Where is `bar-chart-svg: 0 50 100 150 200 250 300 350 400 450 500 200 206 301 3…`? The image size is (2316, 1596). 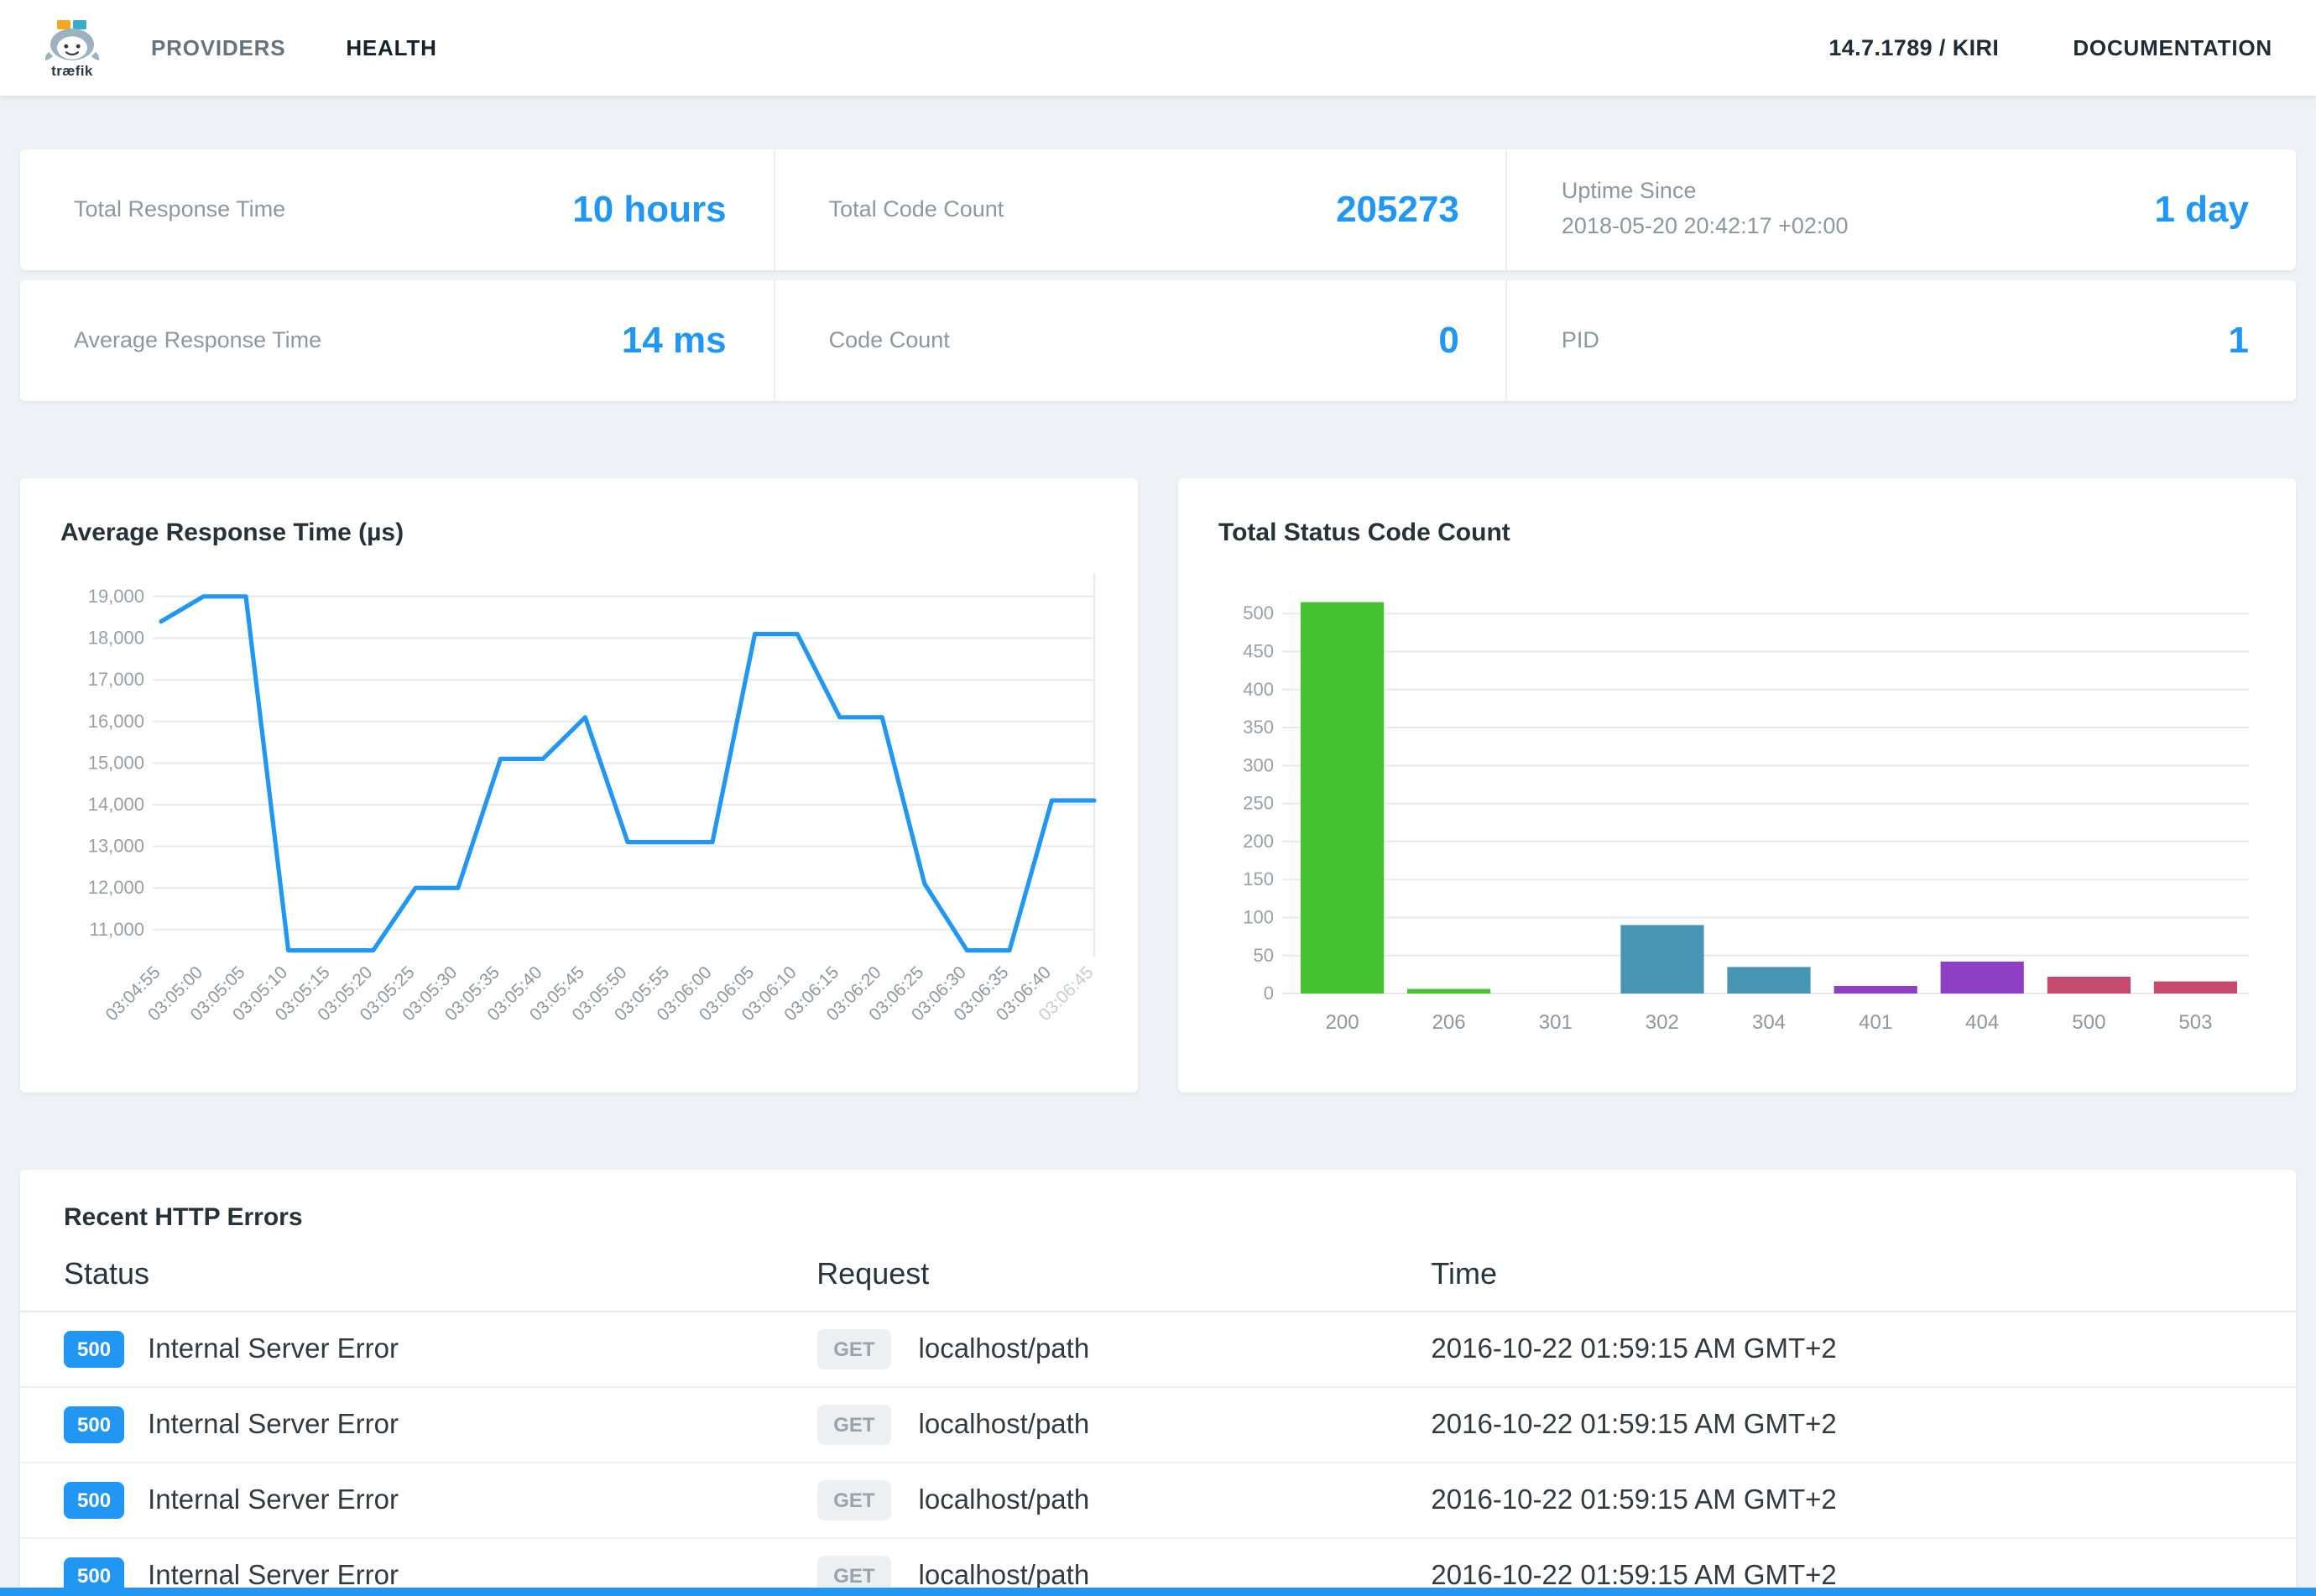
bar-chart-svg: 0 50 100 150 200 250 300 350 400 450 500 200 206 301 3… is located at coordinates (1746, 818).